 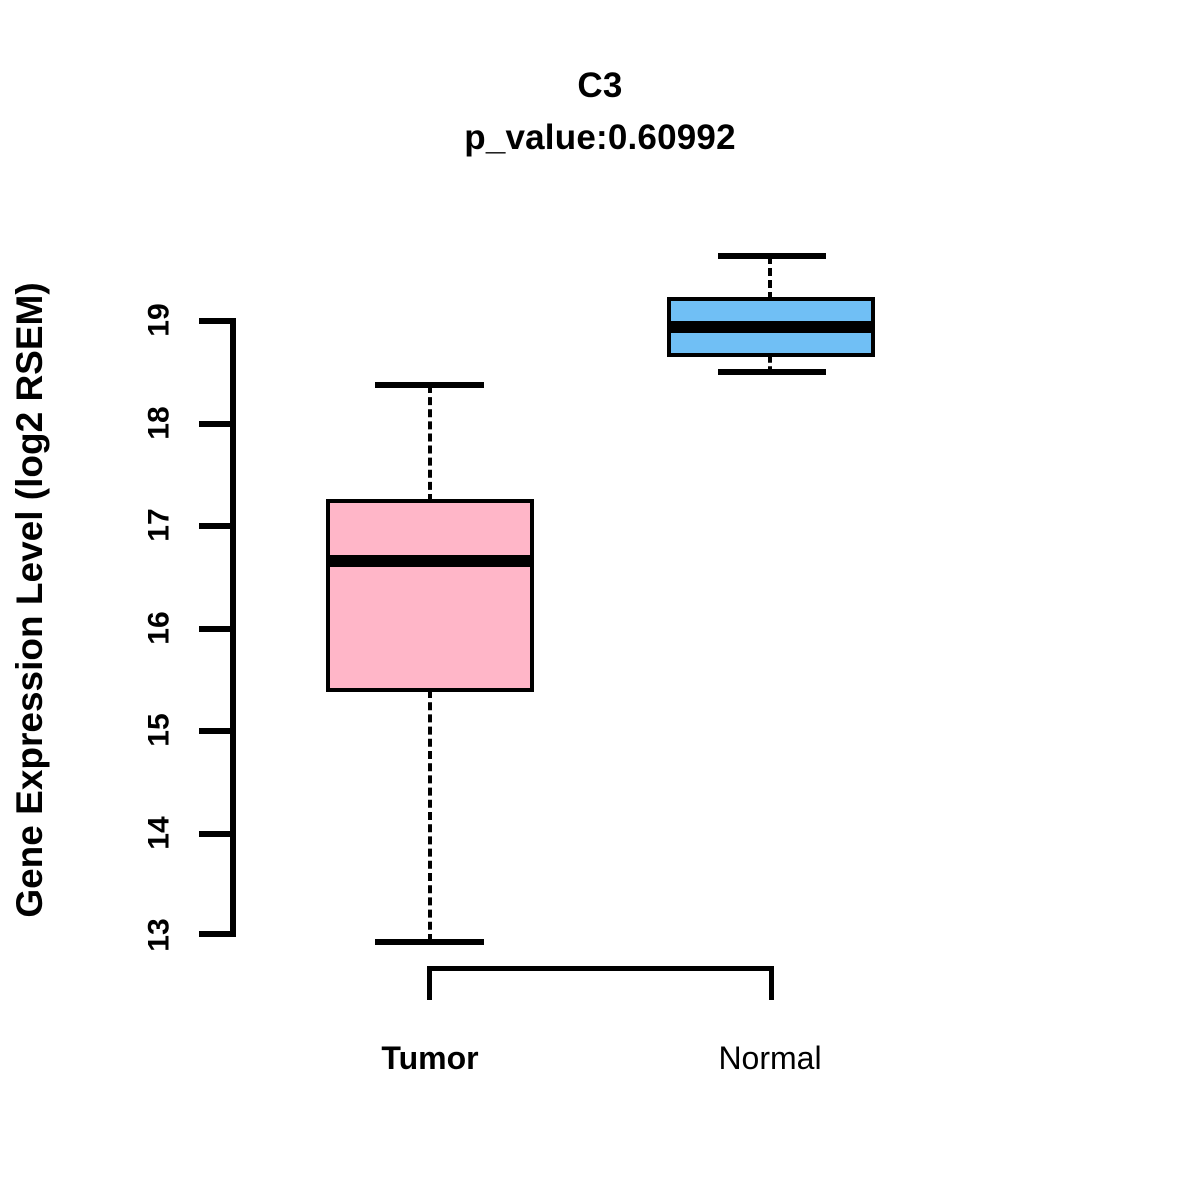 What do you see at coordinates (430, 1058) in the screenshot?
I see `x-tick-label-tumor: Tumor` at bounding box center [430, 1058].